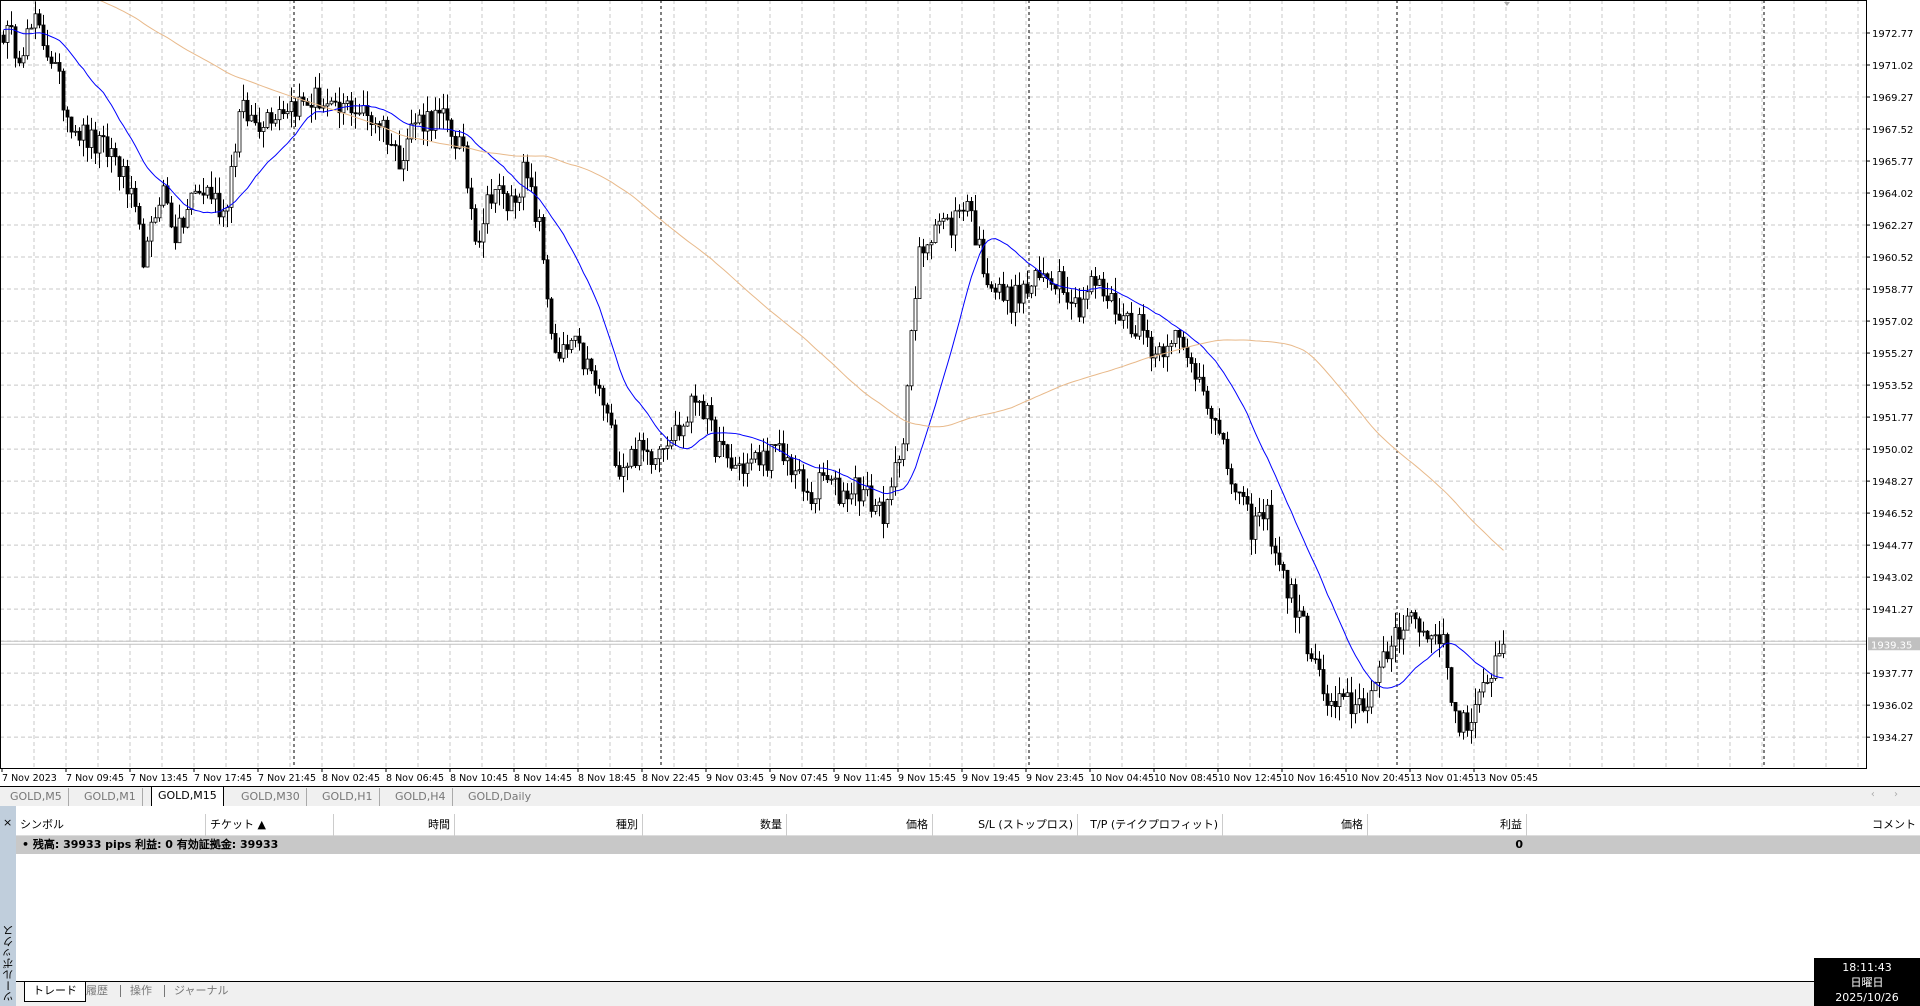 Image resolution: width=1920 pixels, height=1006 pixels. Describe the element at coordinates (187, 797) in the screenshot. I see `tab-gold-m15: GOLD,M15` at that location.